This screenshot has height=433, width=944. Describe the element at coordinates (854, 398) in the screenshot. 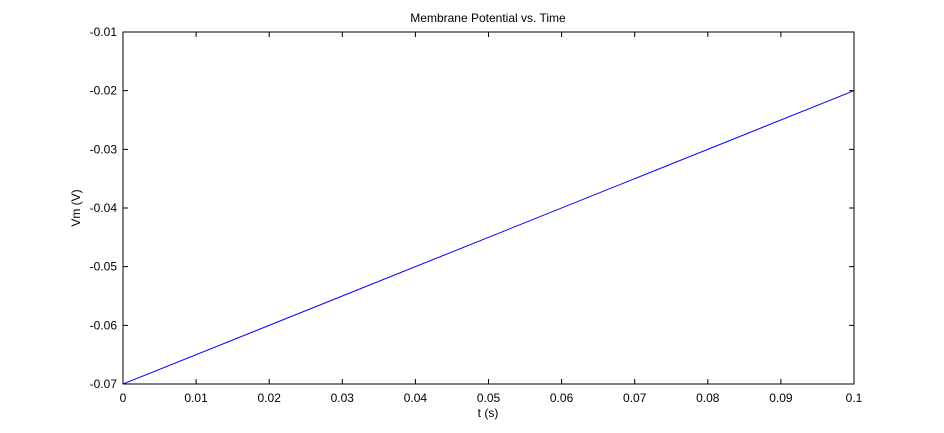

I see `x-tick-label: 0.1` at that location.